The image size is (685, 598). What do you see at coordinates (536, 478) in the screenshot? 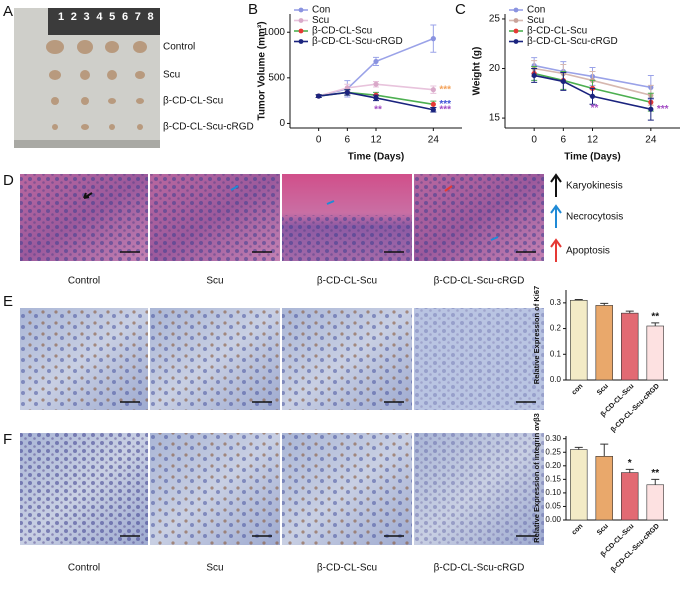
I see `y-axis-label: Relative Expression of integrin αvβ3` at bounding box center [536, 478].